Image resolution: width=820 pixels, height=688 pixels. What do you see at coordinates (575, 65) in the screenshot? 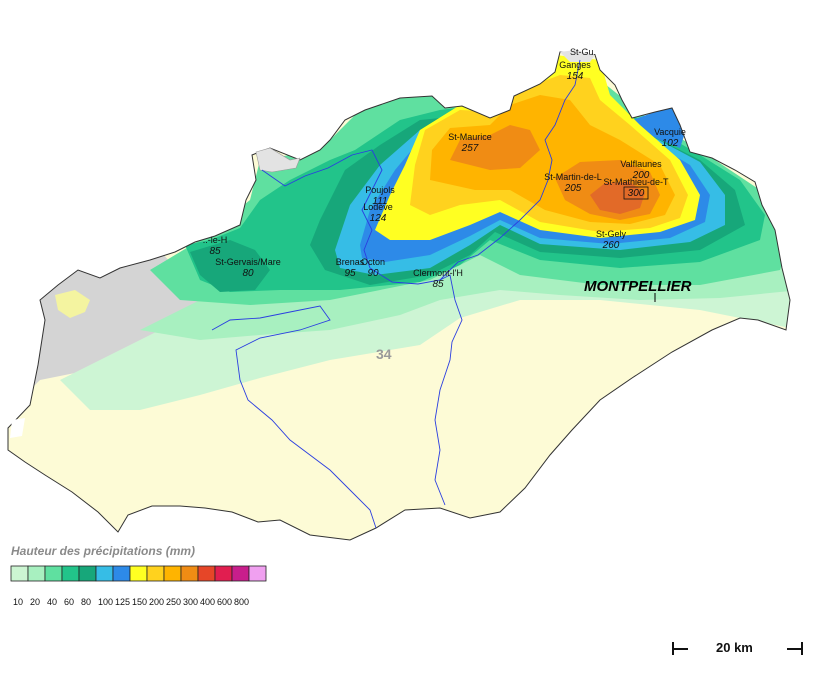
I see `station-name: Ganges` at bounding box center [575, 65].